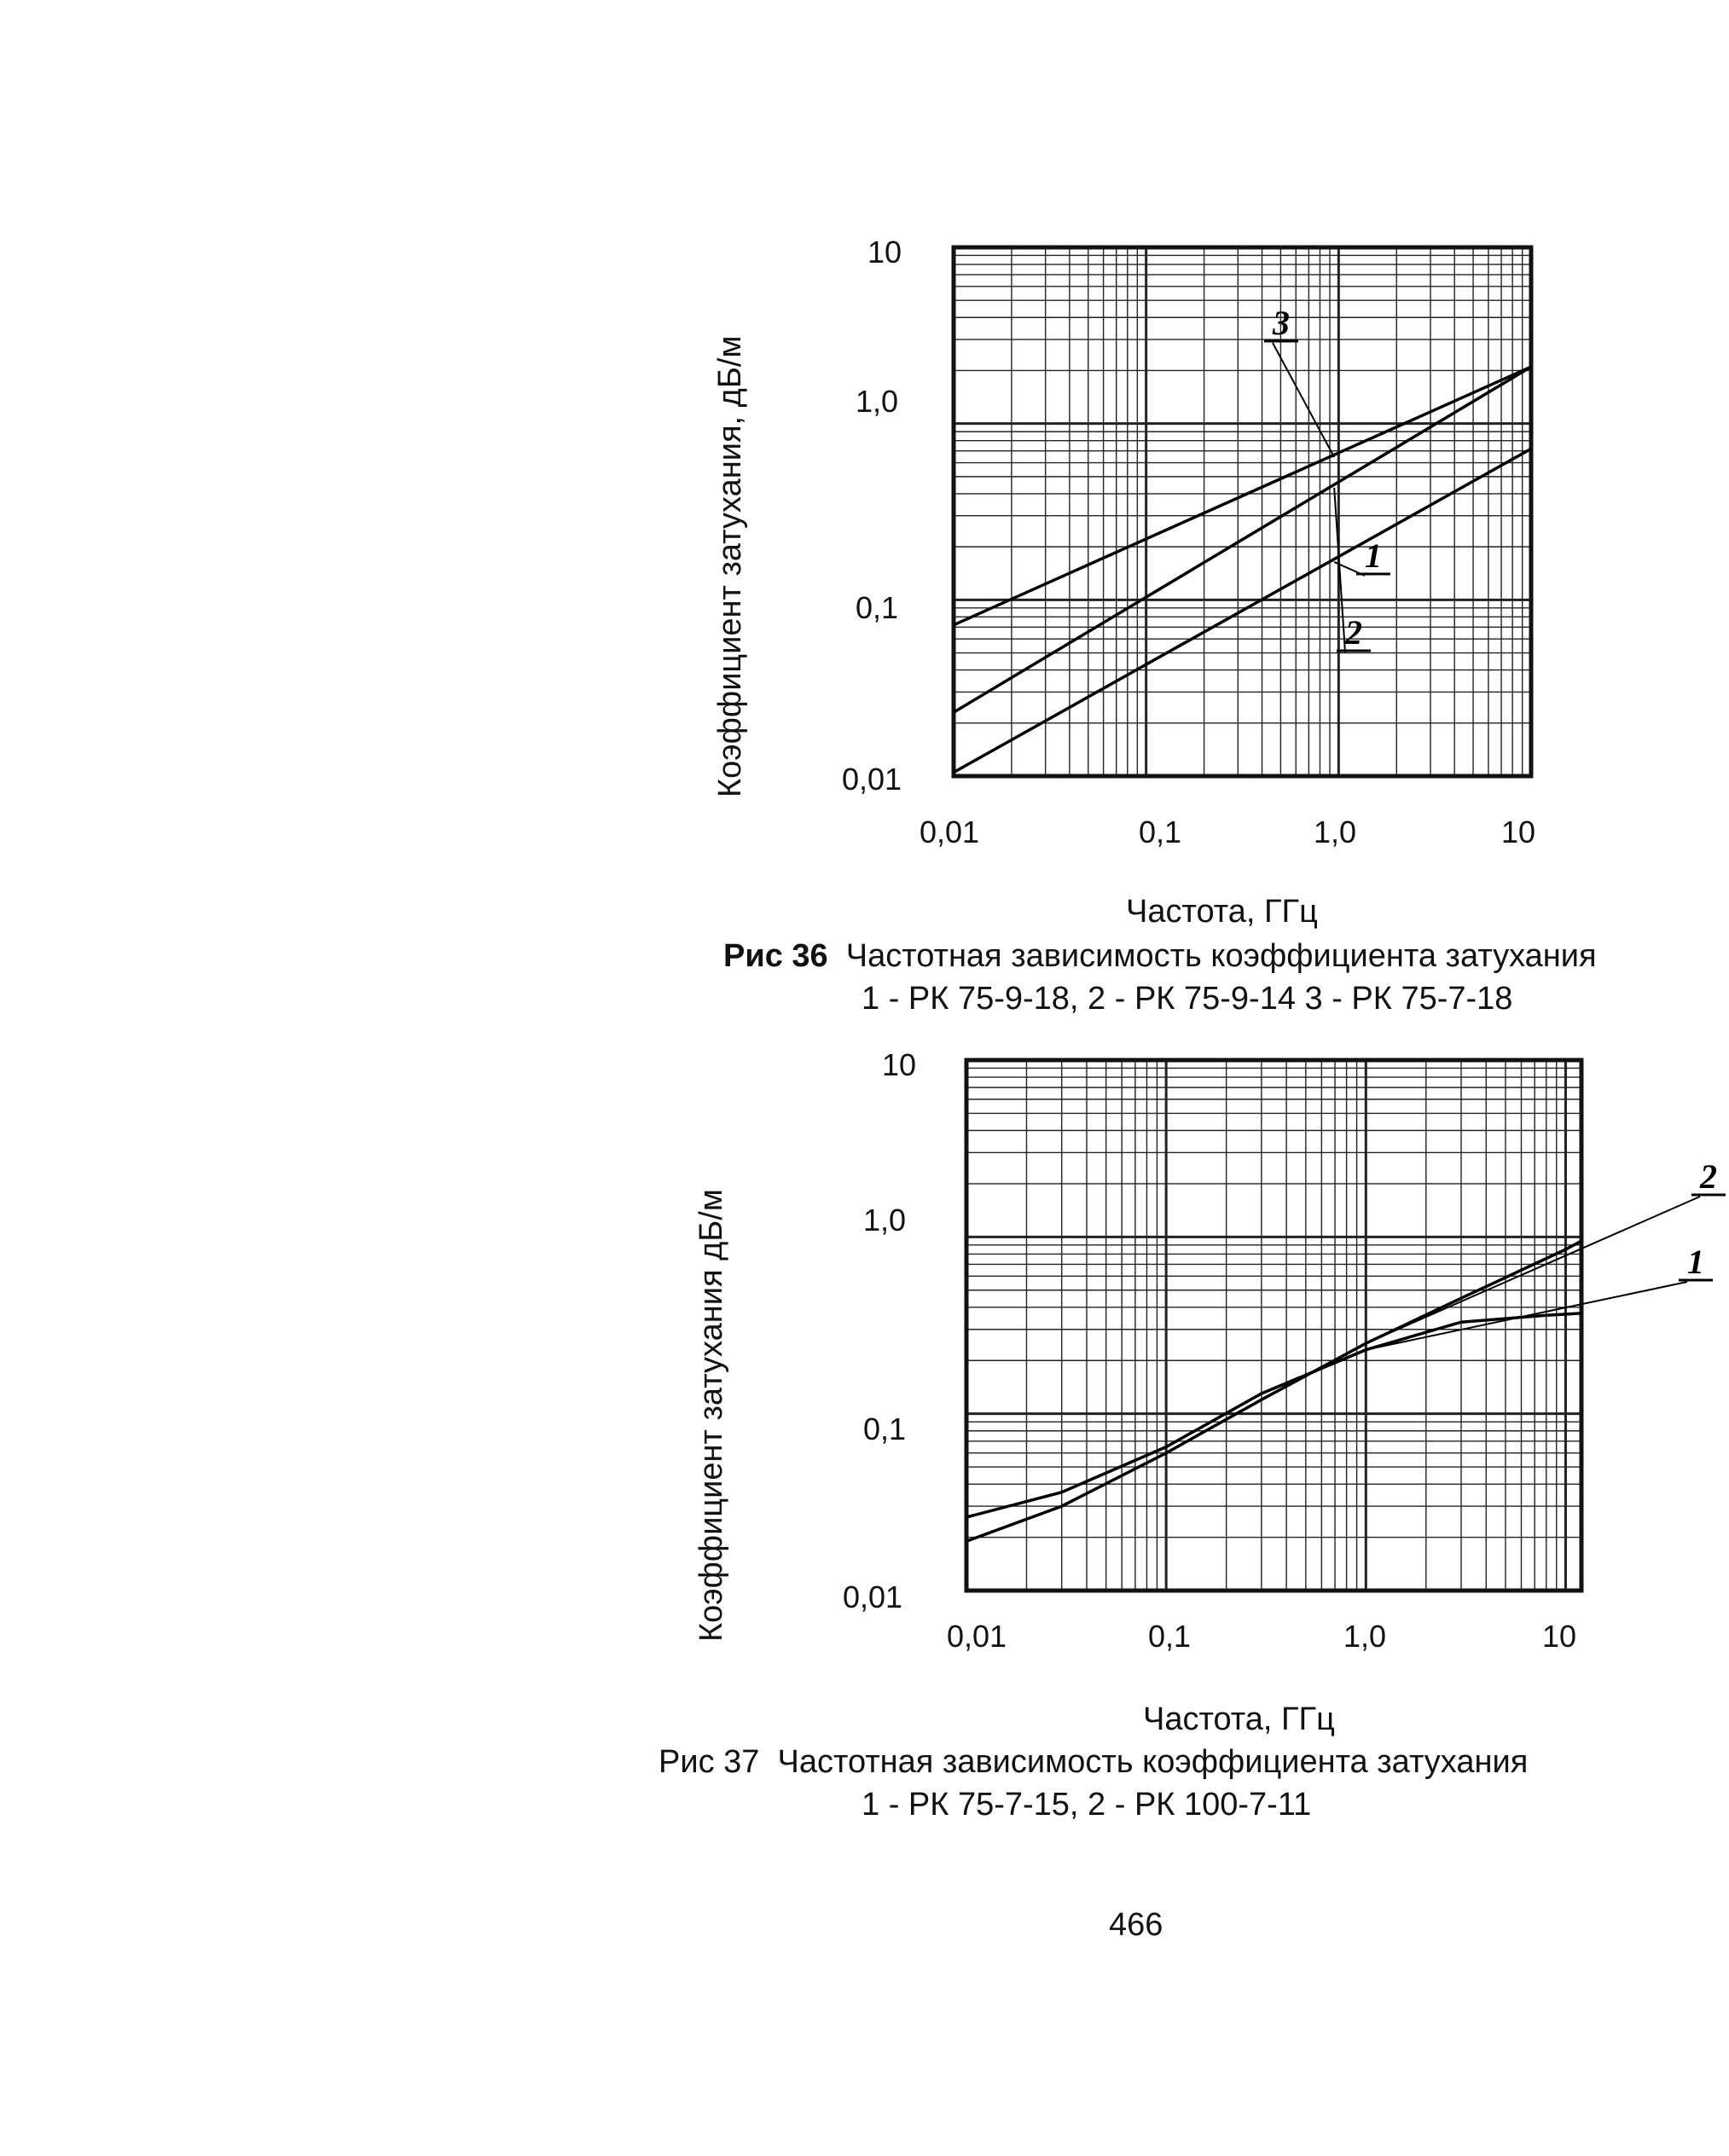 Image resolution: width=1729 pixels, height=2156 pixels. What do you see at coordinates (1239, 1719) in the screenshot?
I see `chart2-x-axis-label: Частота, ГГц` at bounding box center [1239, 1719].